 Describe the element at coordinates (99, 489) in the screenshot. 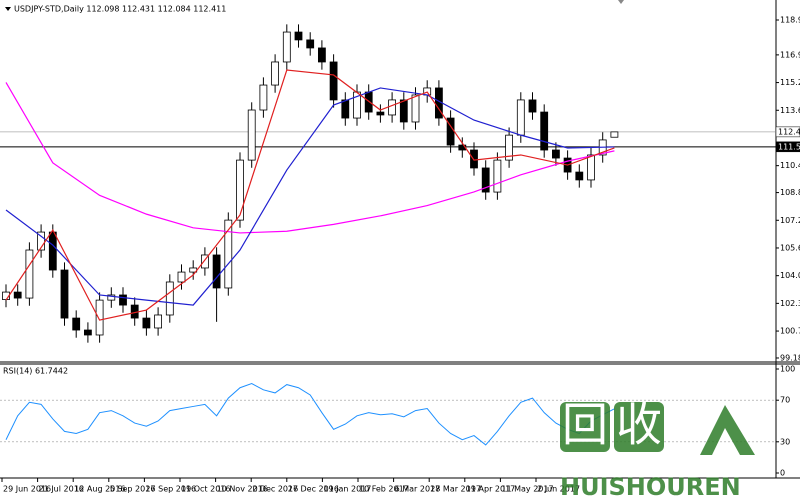

I see `x-tick-label: 12 Aug 2016` at that location.